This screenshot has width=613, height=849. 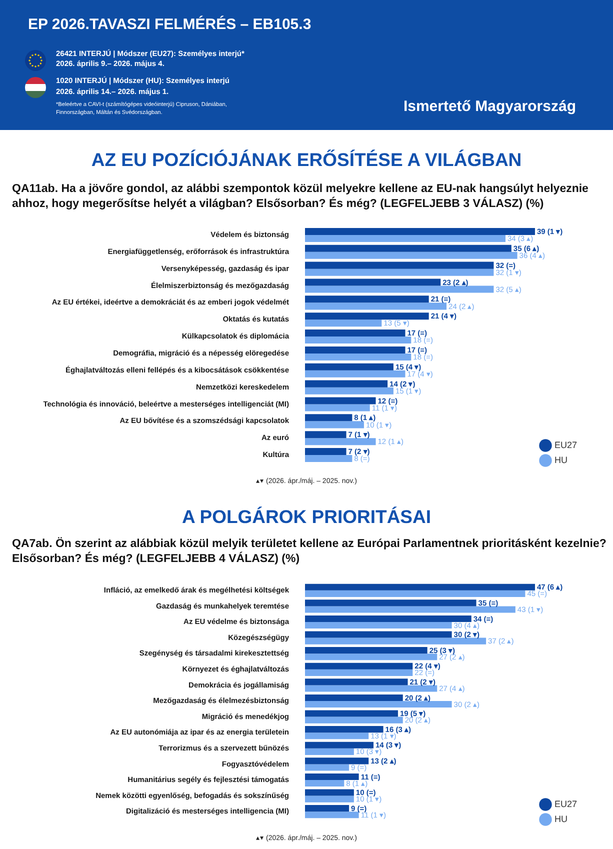 I want to click on chart-subtitle: QA7ab. Ön szerint az alábbiak közül melyik területet kellene az Európai Parlamentnek prioritásként kezelnie? Elsősorban? És még? (LEGFELJEBB 4 VÁLASZ) (%), so click(x=309, y=551).